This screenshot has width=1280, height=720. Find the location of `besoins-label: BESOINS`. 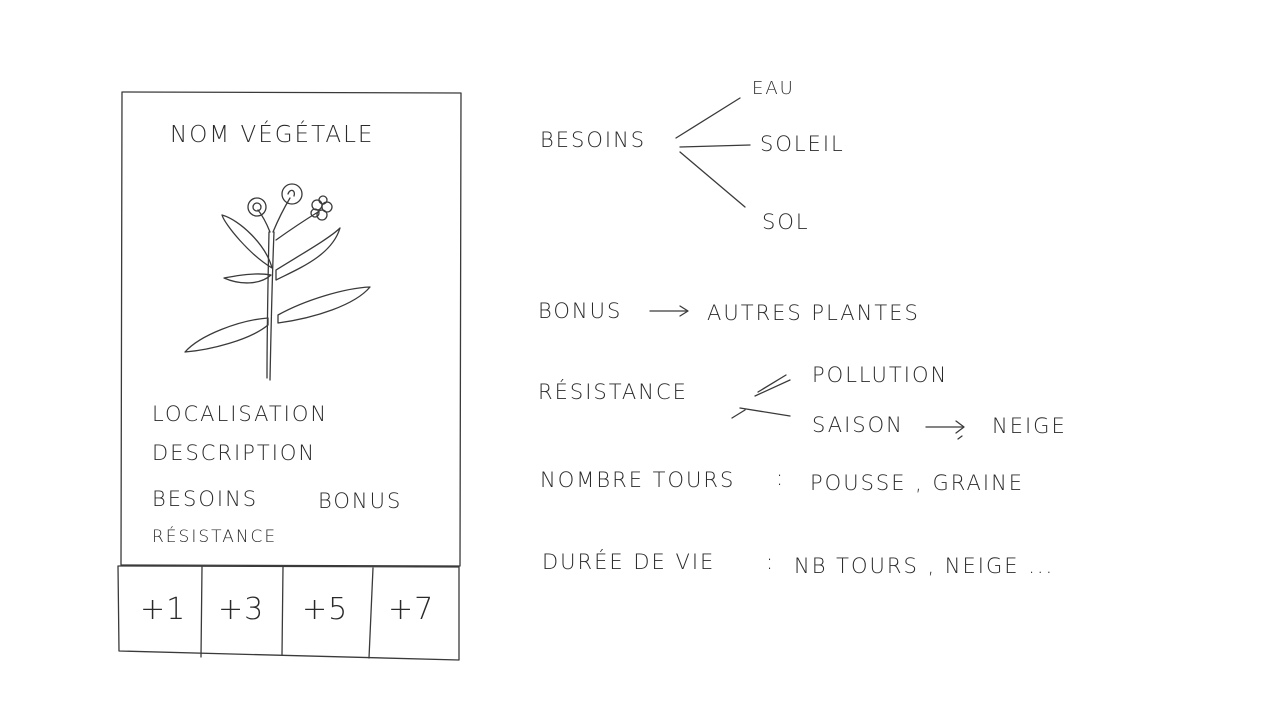

besoins-label: BESOINS is located at coordinates (593, 140).